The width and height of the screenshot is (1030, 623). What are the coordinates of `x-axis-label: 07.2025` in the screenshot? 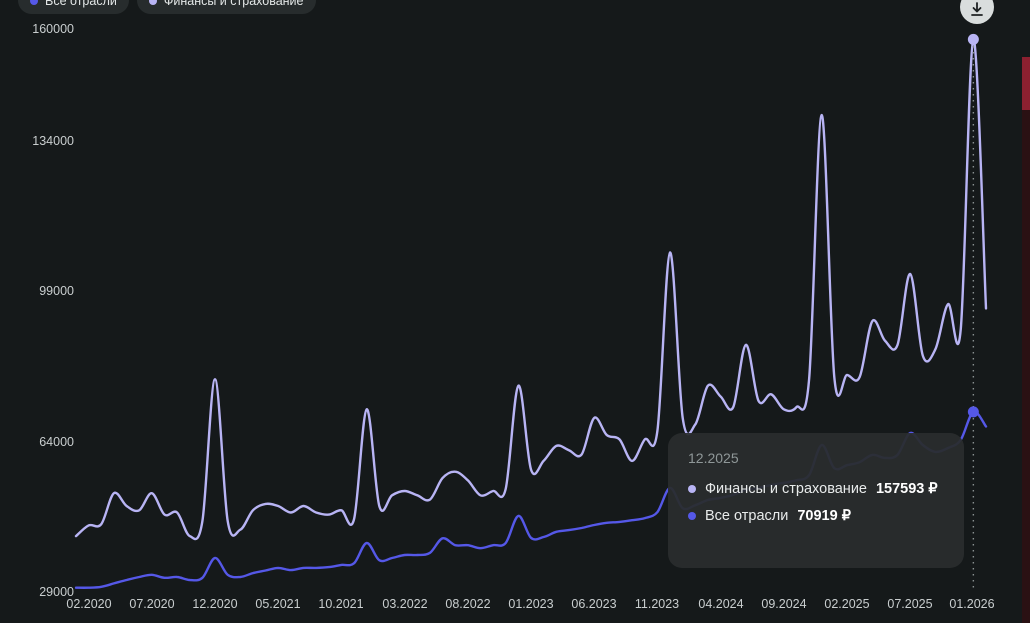 It's located at (910, 604).